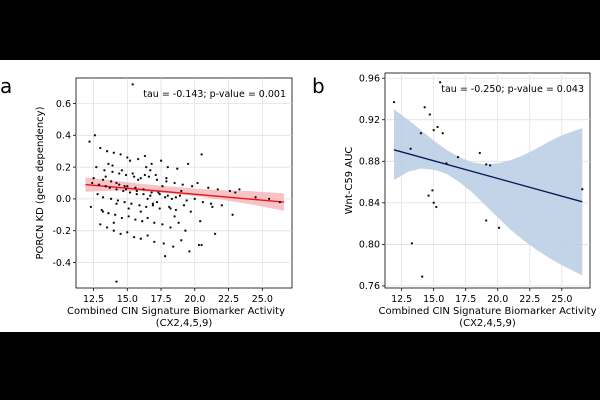 This screenshot has width=600, height=400. Describe the element at coordinates (369, 203) in the screenshot. I see `y-tick-label: 0.84` at that location.